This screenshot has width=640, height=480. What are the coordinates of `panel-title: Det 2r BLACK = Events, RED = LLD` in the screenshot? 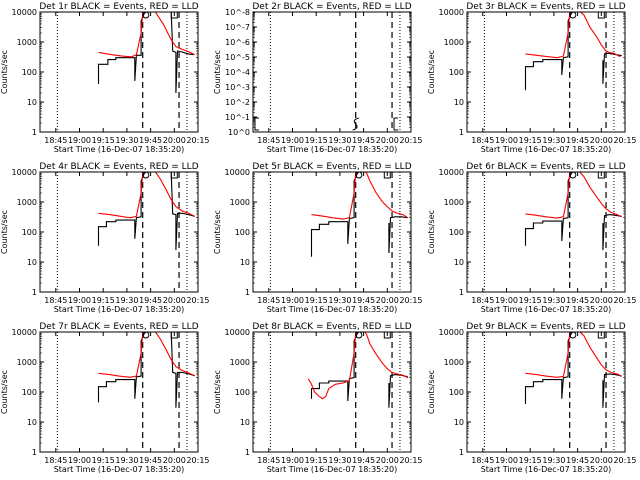 It's located at (331, 7).